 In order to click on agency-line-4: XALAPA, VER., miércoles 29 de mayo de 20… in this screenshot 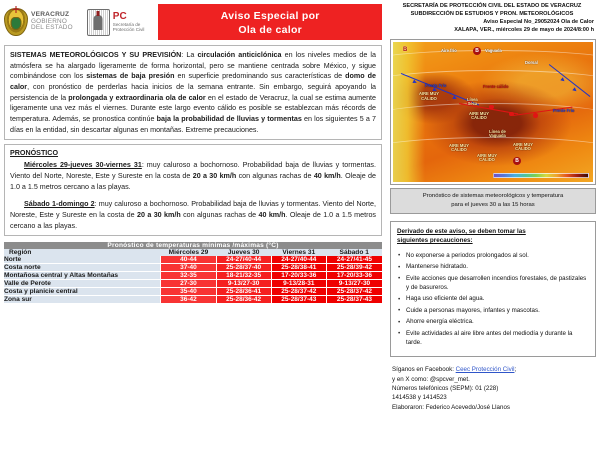, I will do `click(524, 29)`.